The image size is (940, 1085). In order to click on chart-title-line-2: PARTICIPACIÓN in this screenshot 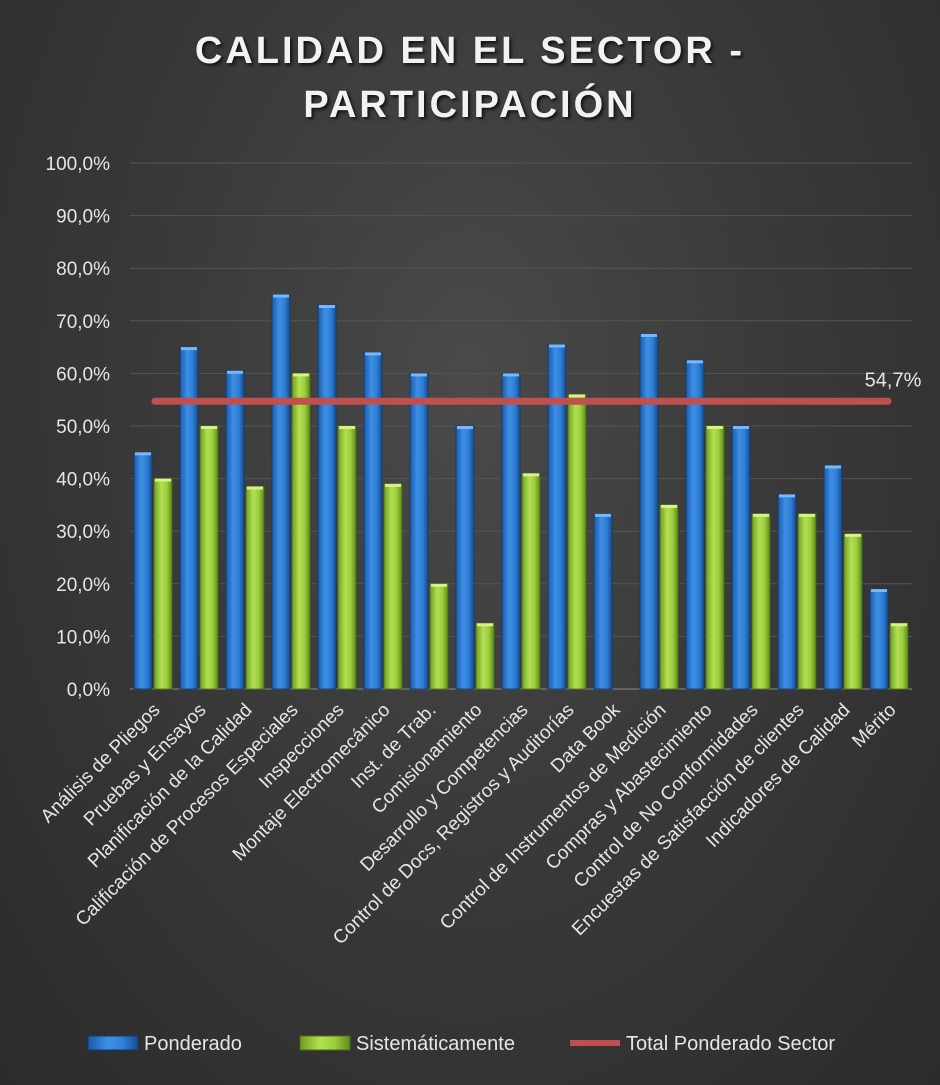, I will do `click(470, 105)`.